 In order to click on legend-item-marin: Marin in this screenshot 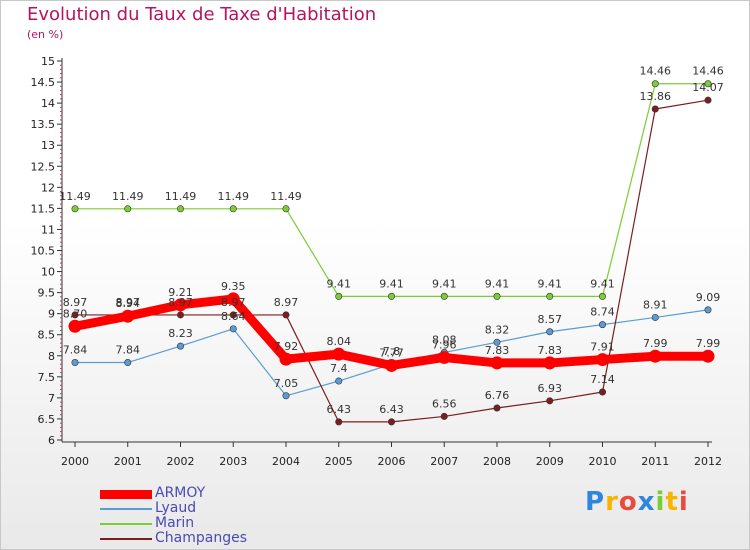, I will do `click(200, 523)`.